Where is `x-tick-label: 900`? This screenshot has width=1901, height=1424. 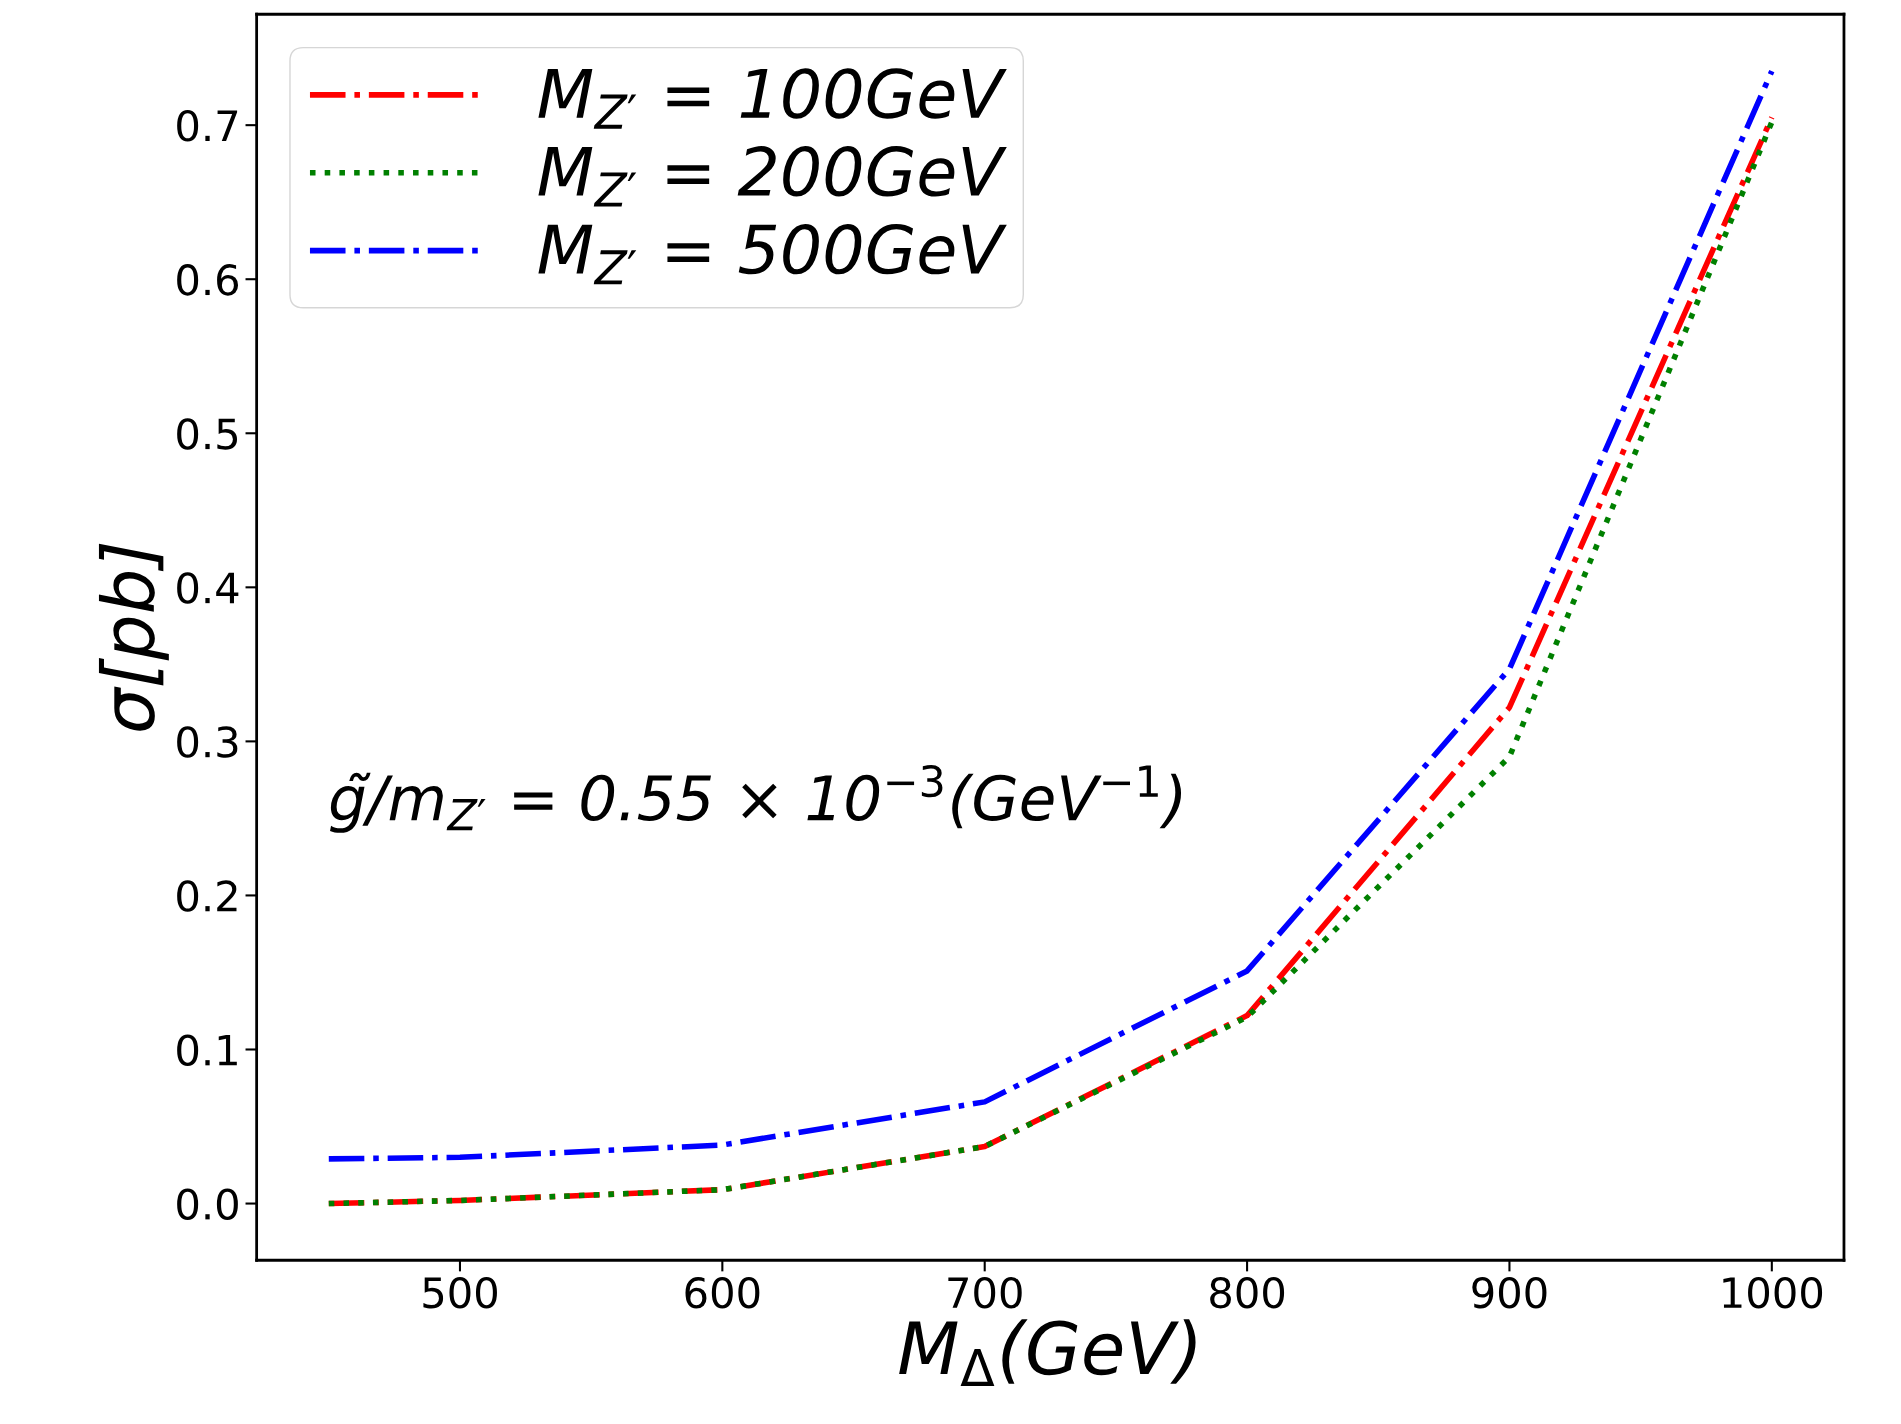
x-tick-label: 900 is located at coordinates (1509, 1292).